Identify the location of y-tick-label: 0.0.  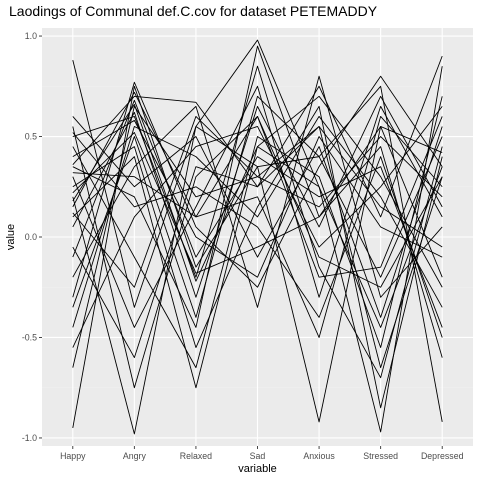
(31, 237).